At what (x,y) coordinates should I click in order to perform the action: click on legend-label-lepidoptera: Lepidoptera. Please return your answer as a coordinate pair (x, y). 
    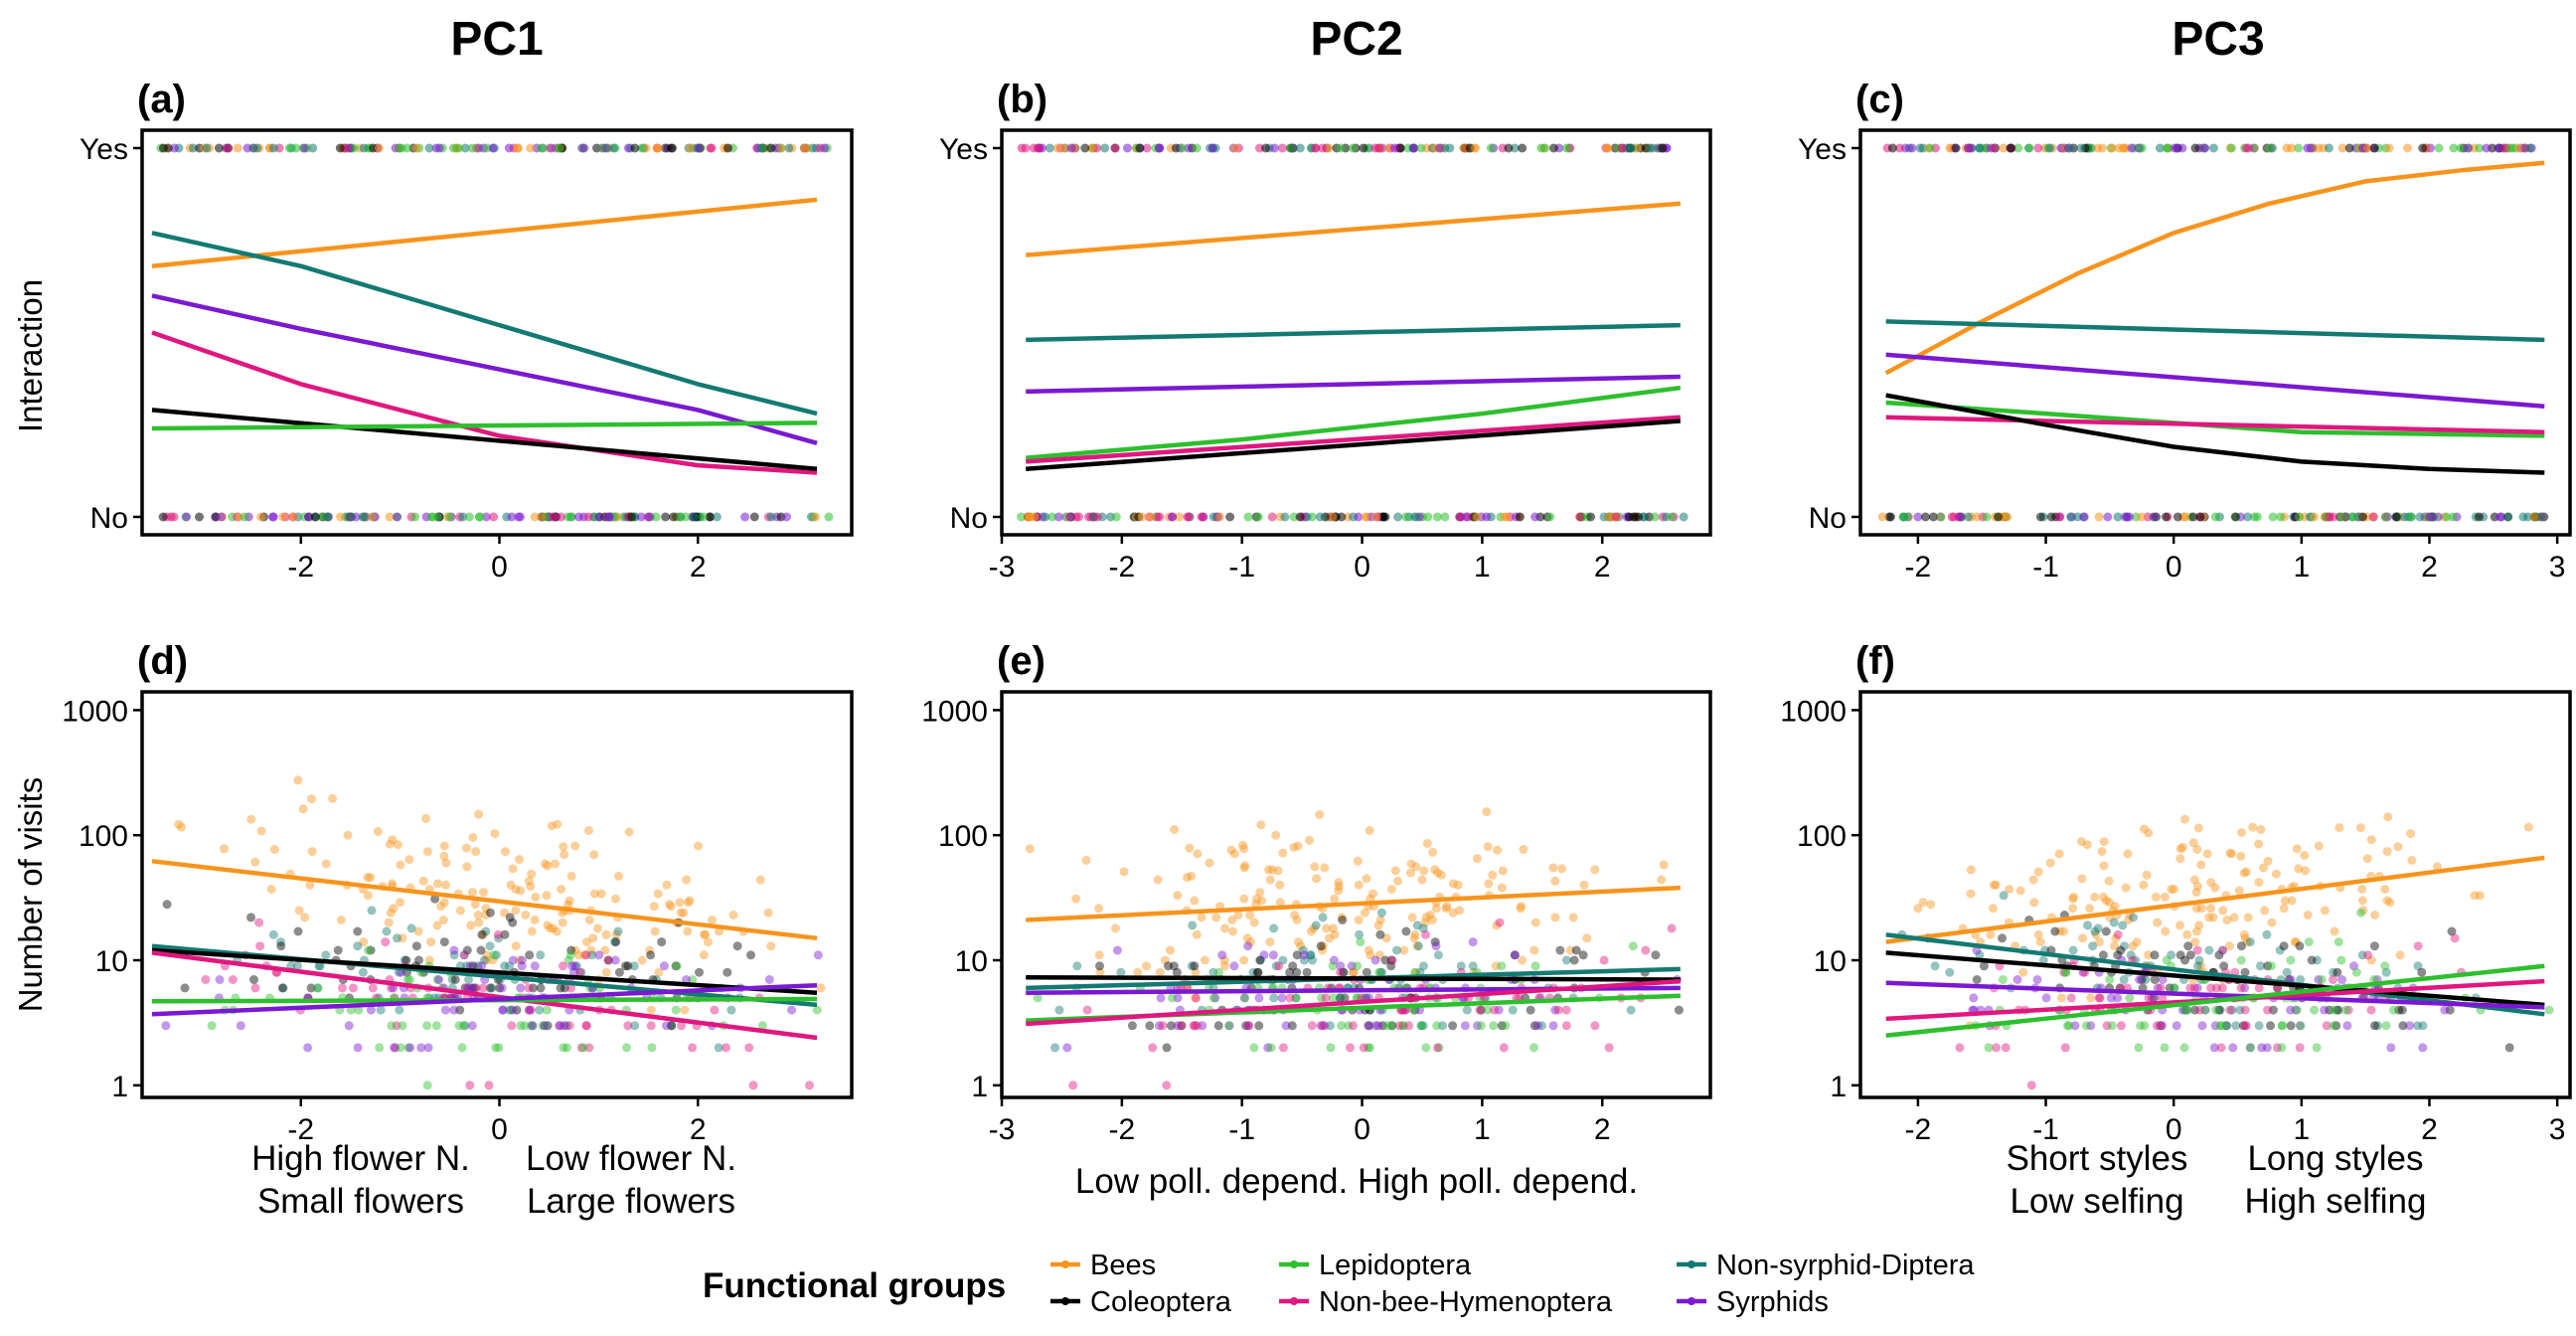
    Looking at the image, I should click on (1395, 1265).